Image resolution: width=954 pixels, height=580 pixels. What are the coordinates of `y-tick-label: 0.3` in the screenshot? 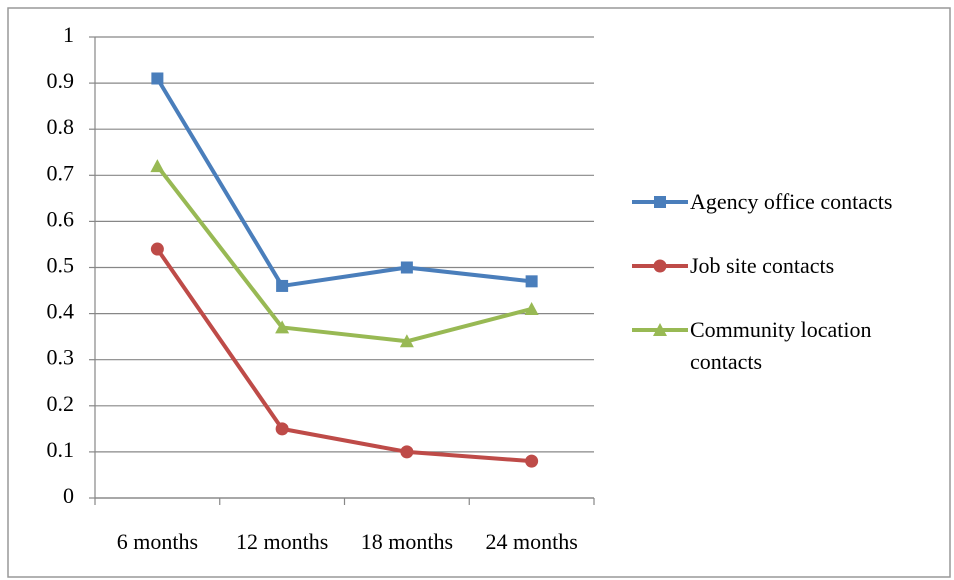 It's located at (61, 357).